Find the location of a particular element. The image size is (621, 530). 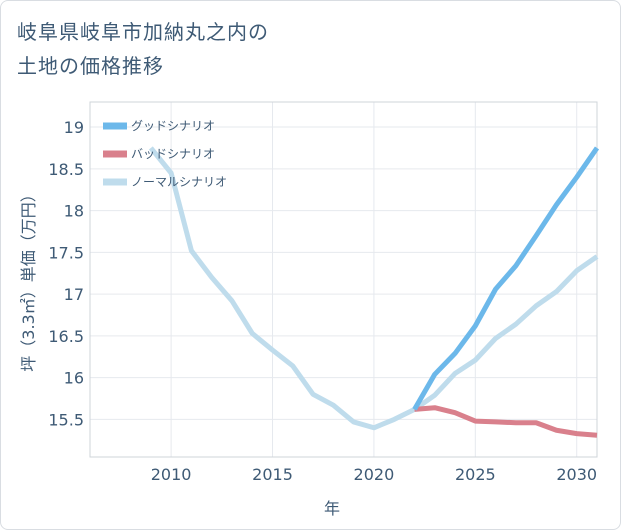

legend-label-normal: ノーマルシナリオ is located at coordinates (179, 182).